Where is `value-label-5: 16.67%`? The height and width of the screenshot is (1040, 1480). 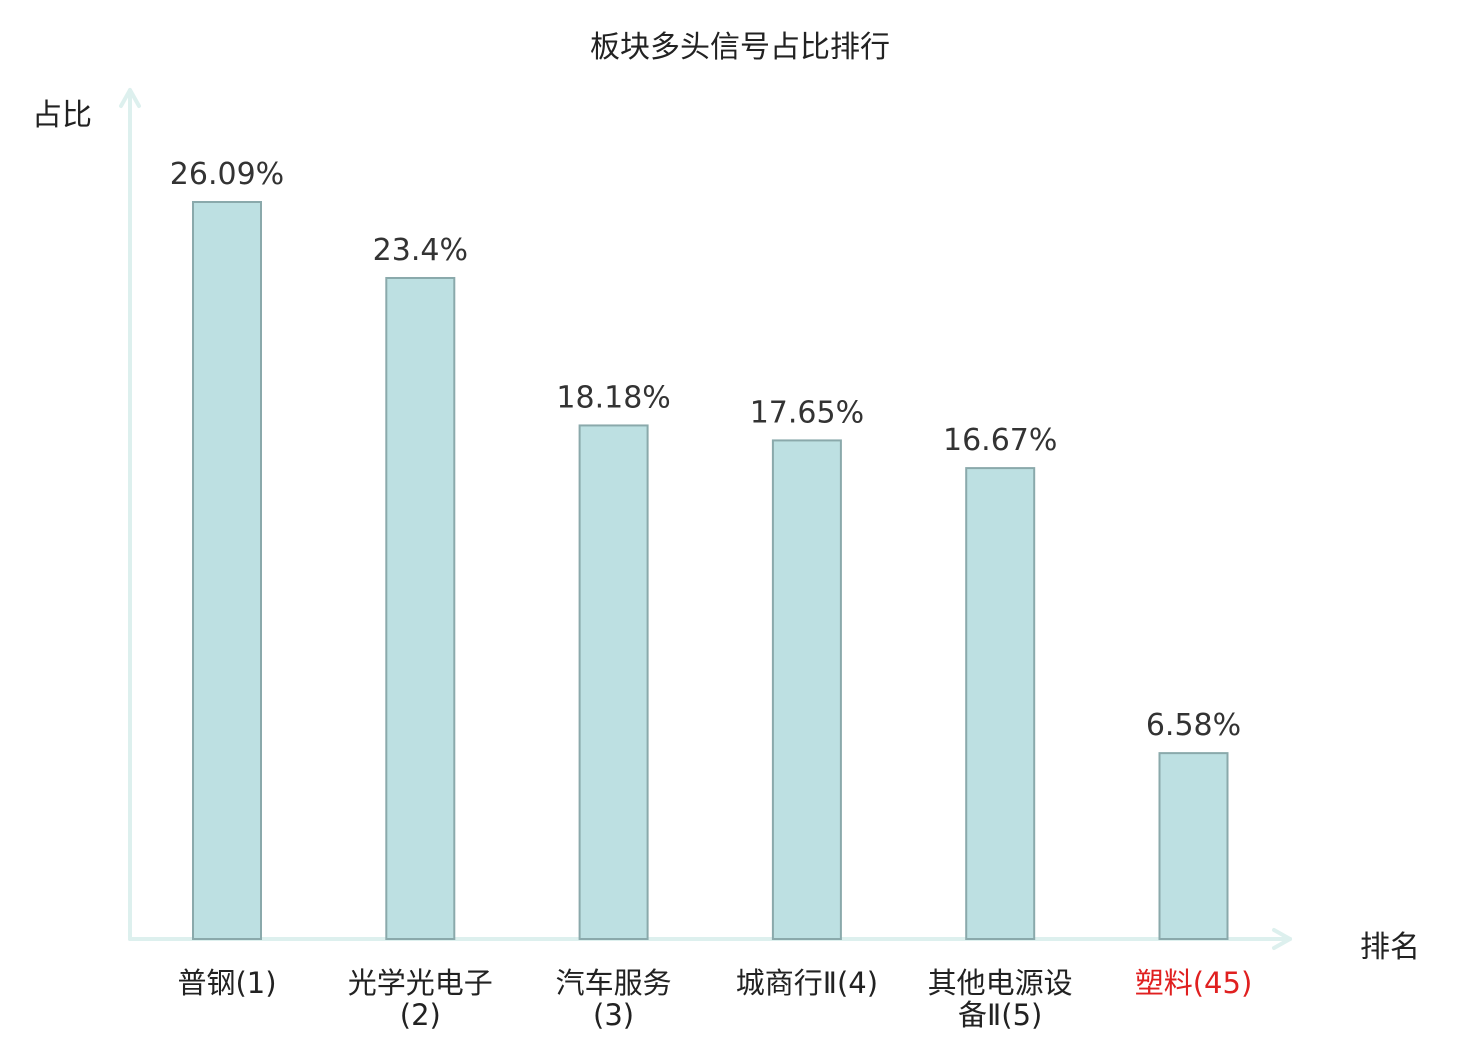
value-label-5: 16.67% is located at coordinates (1000, 440).